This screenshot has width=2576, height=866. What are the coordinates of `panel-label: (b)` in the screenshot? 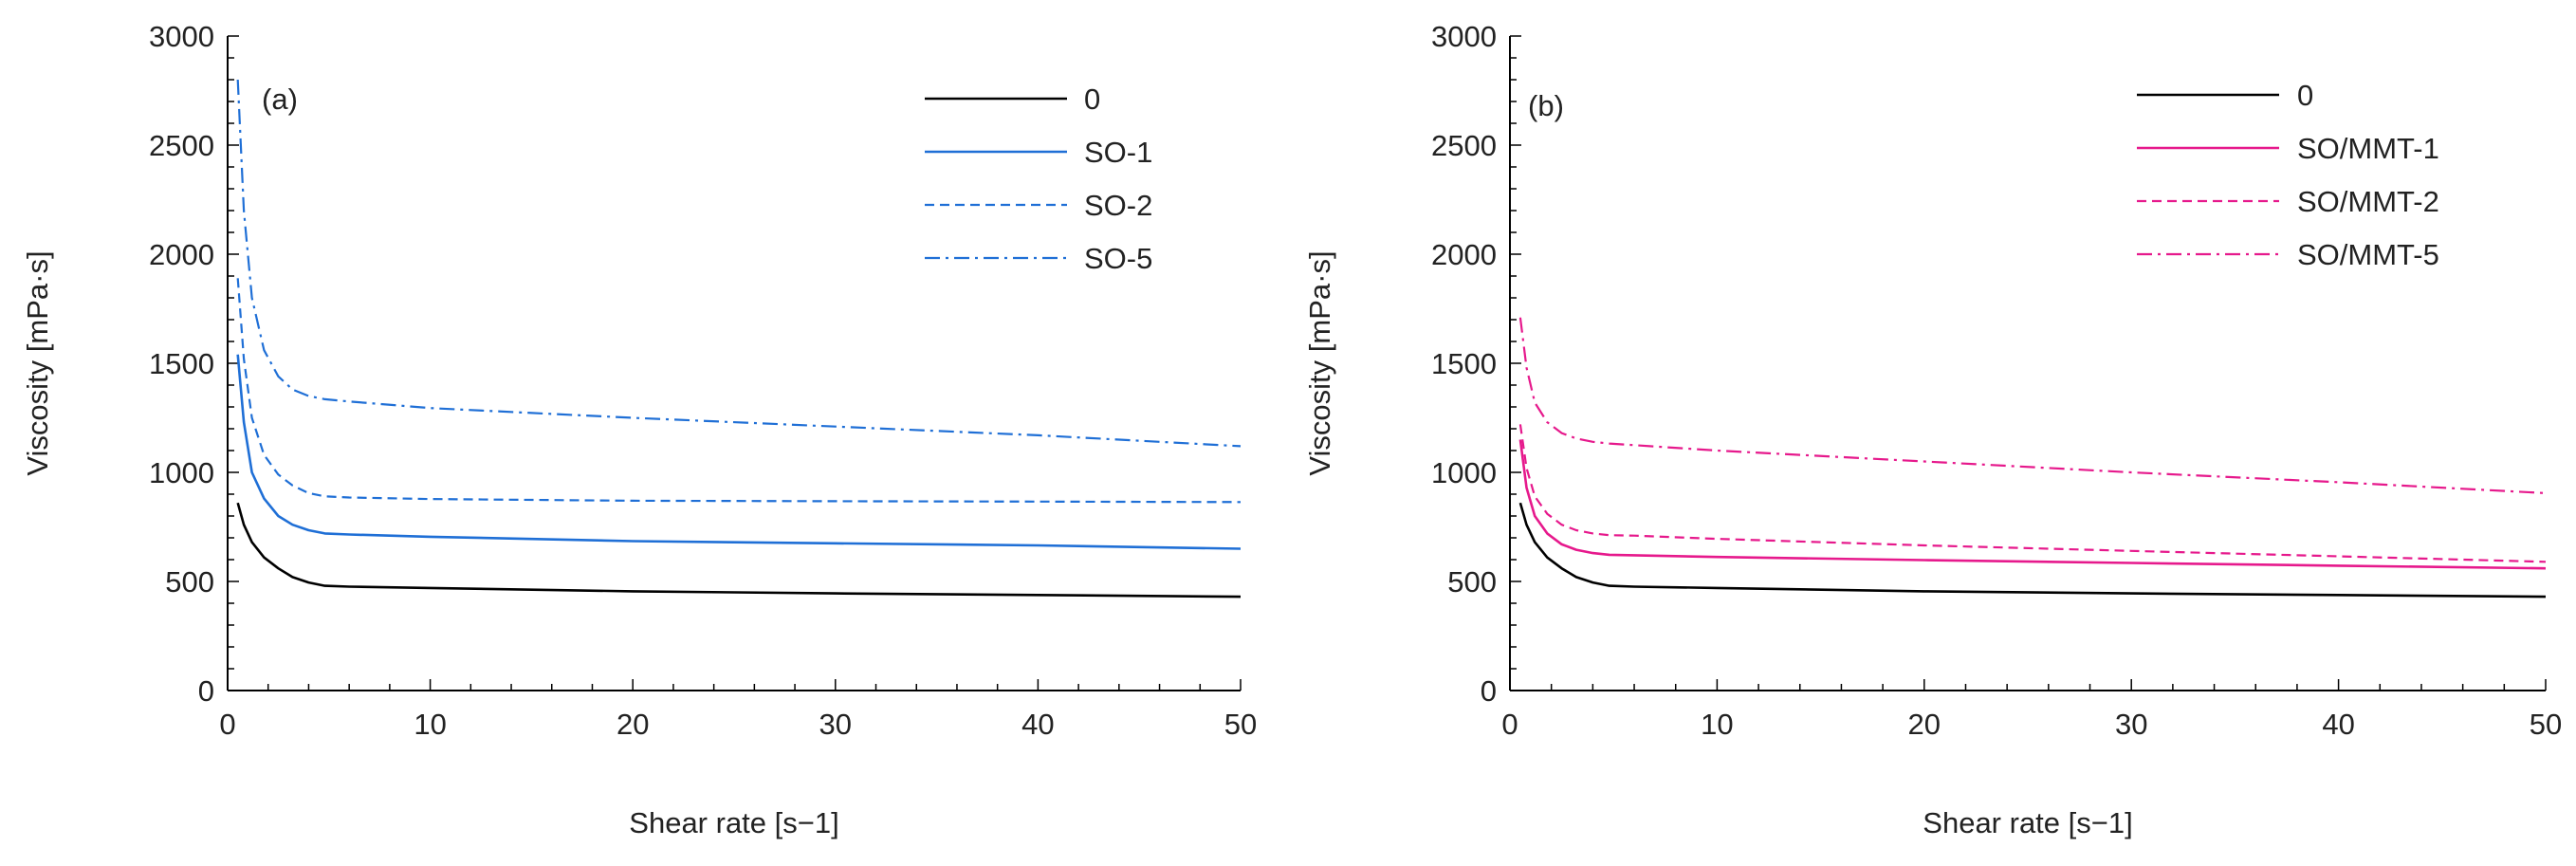 It's located at (1546, 105).